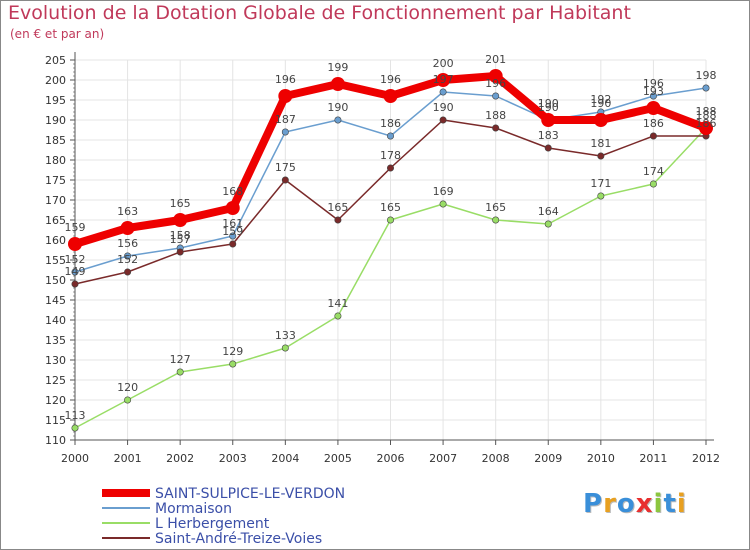 This screenshot has width=750, height=550. Describe the element at coordinates (653, 171) in the screenshot. I see `data-label: 174` at that location.